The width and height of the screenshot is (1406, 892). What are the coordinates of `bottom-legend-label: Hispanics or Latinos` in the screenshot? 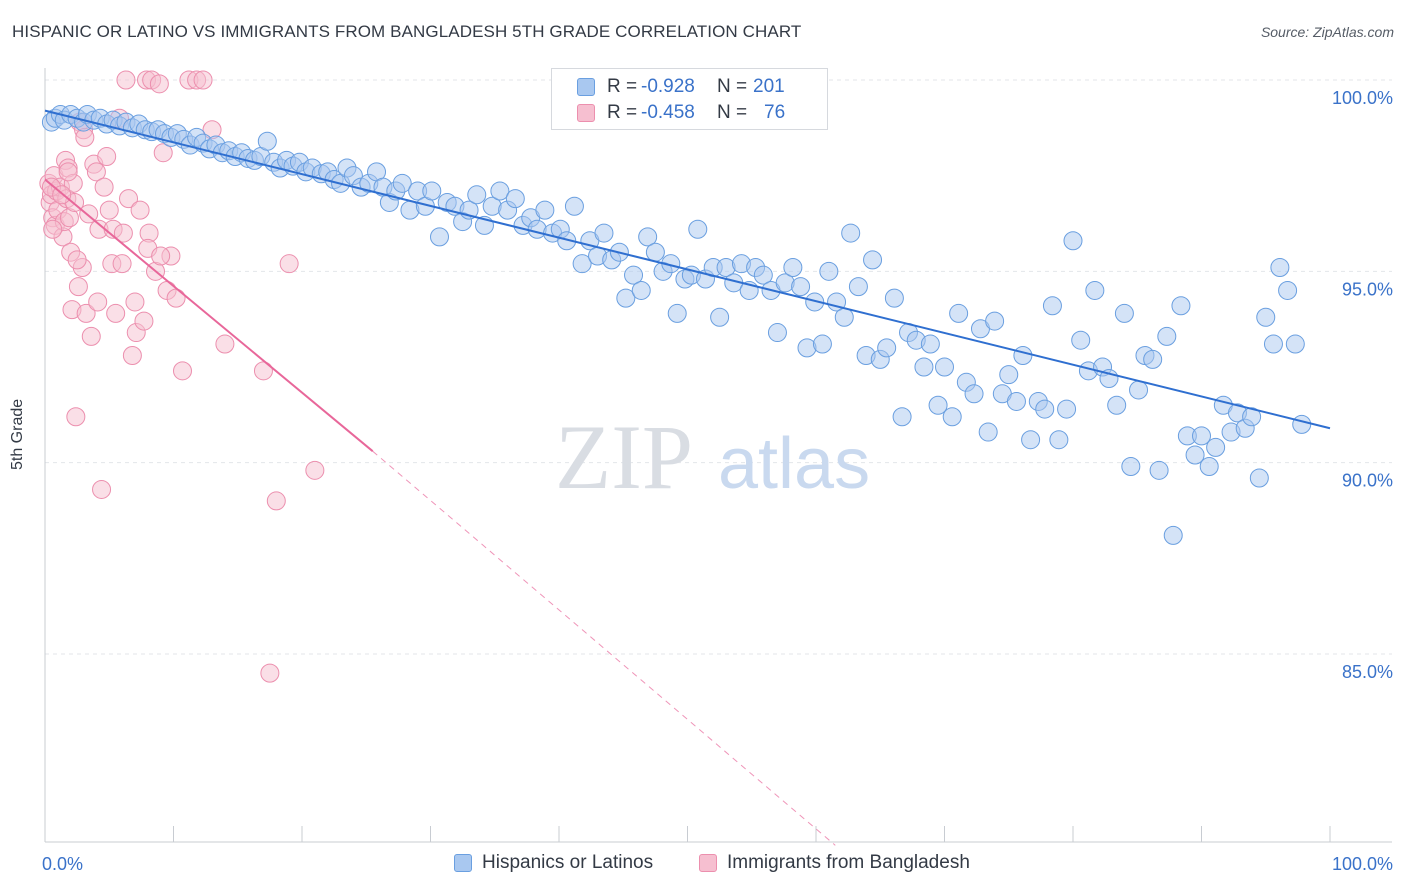 It's located at (568, 862).